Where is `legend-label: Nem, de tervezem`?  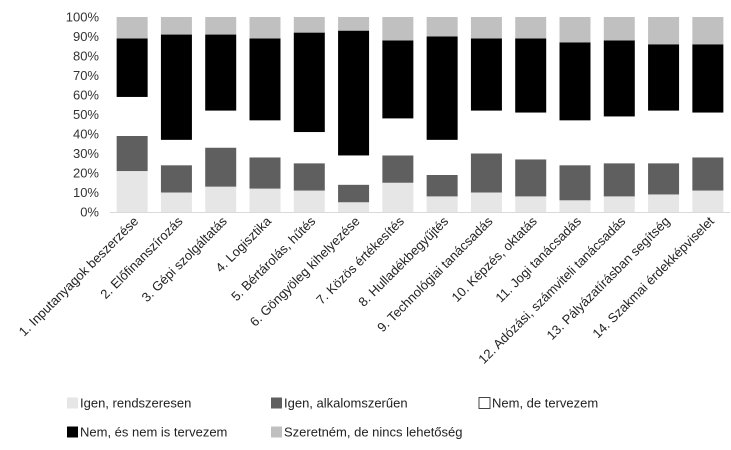
legend-label: Nem, de tervezem is located at coordinates (545, 403).